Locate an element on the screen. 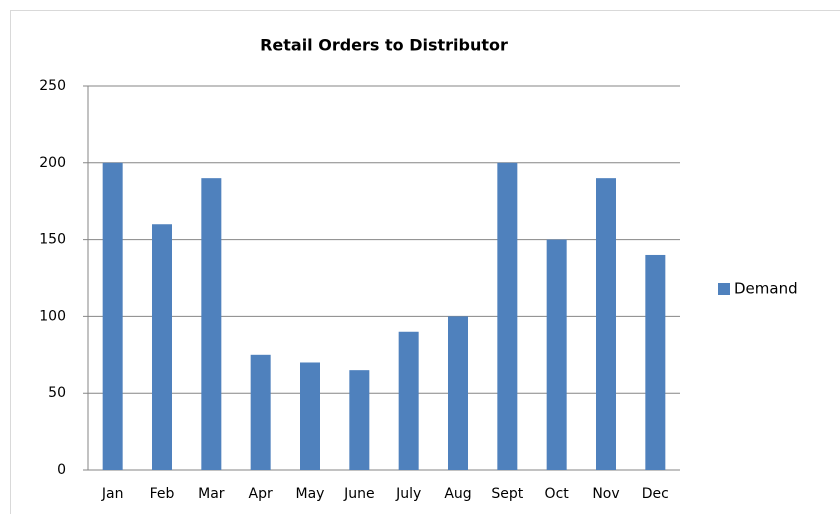 Image resolution: width=840 pixels, height=514 pixels. chart-title: Retail Orders to Distributor is located at coordinates (384, 45).